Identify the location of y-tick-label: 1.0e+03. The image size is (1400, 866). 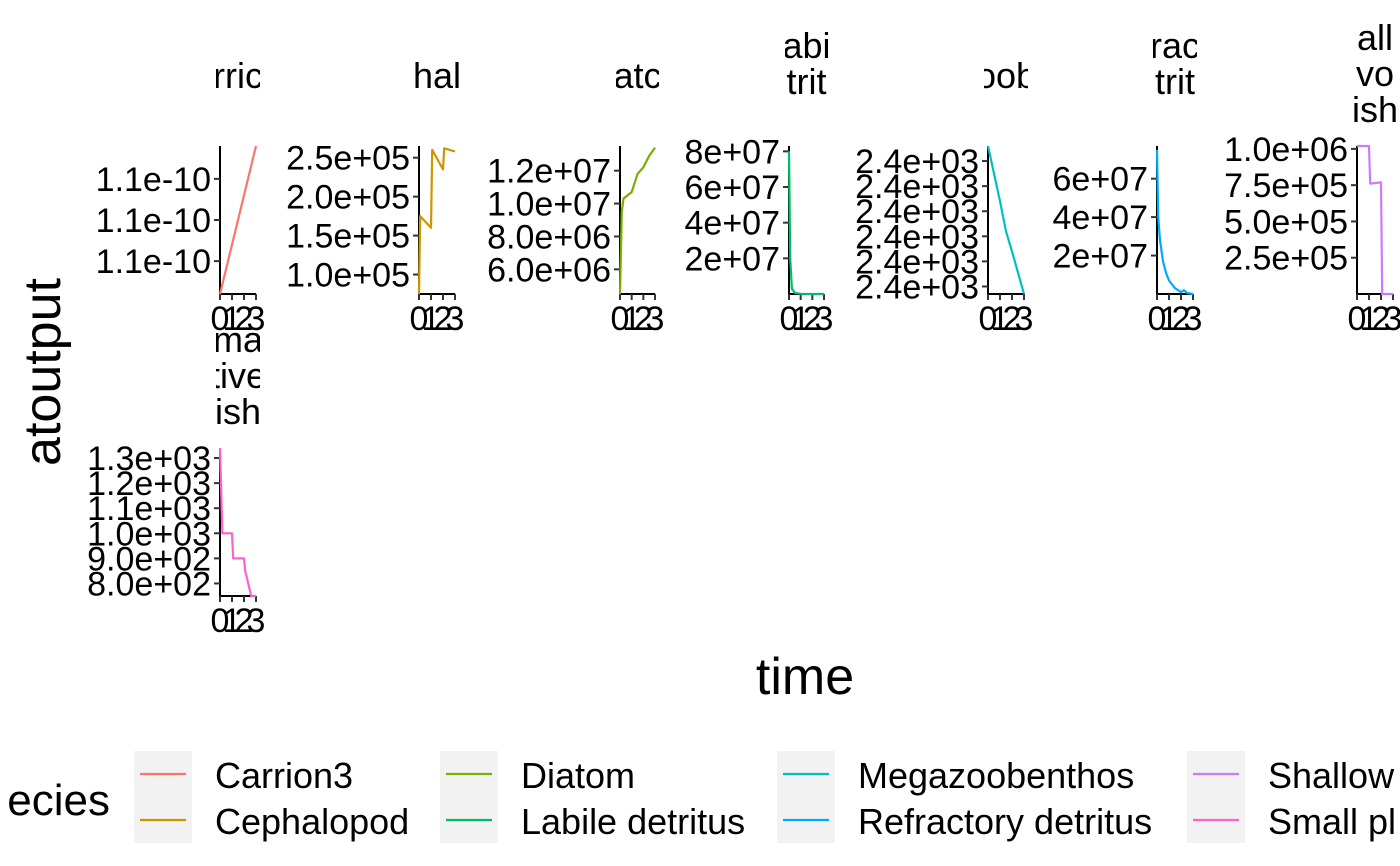
(149, 534).